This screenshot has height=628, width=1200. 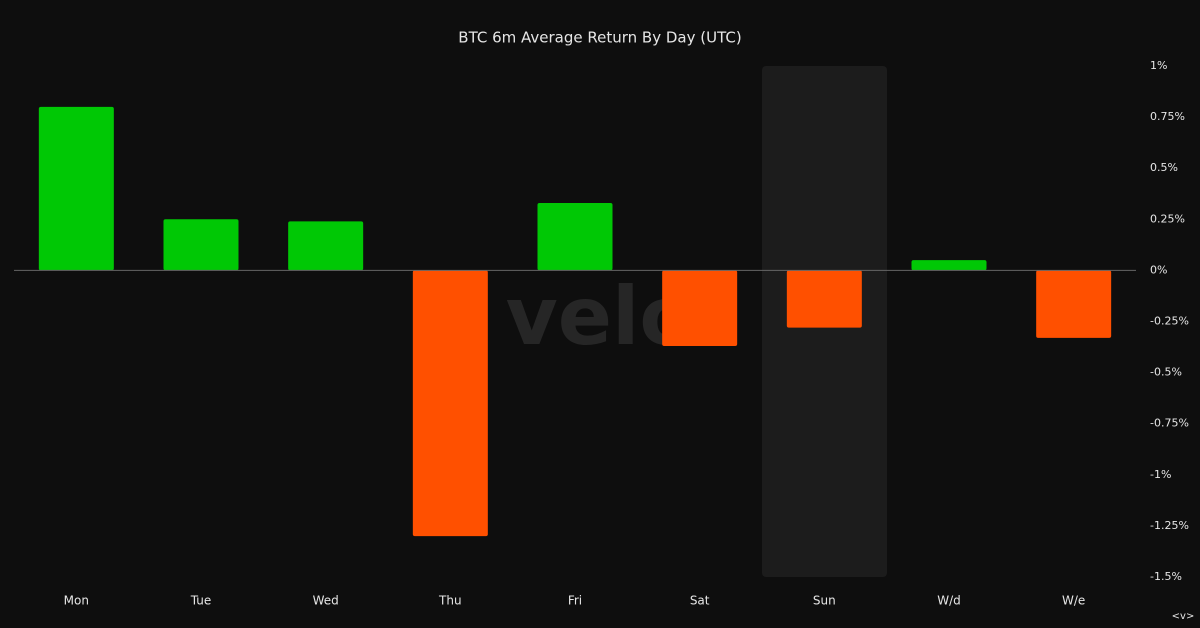 What do you see at coordinates (1158, 269) in the screenshot?
I see `y-tick-label: 0%` at bounding box center [1158, 269].